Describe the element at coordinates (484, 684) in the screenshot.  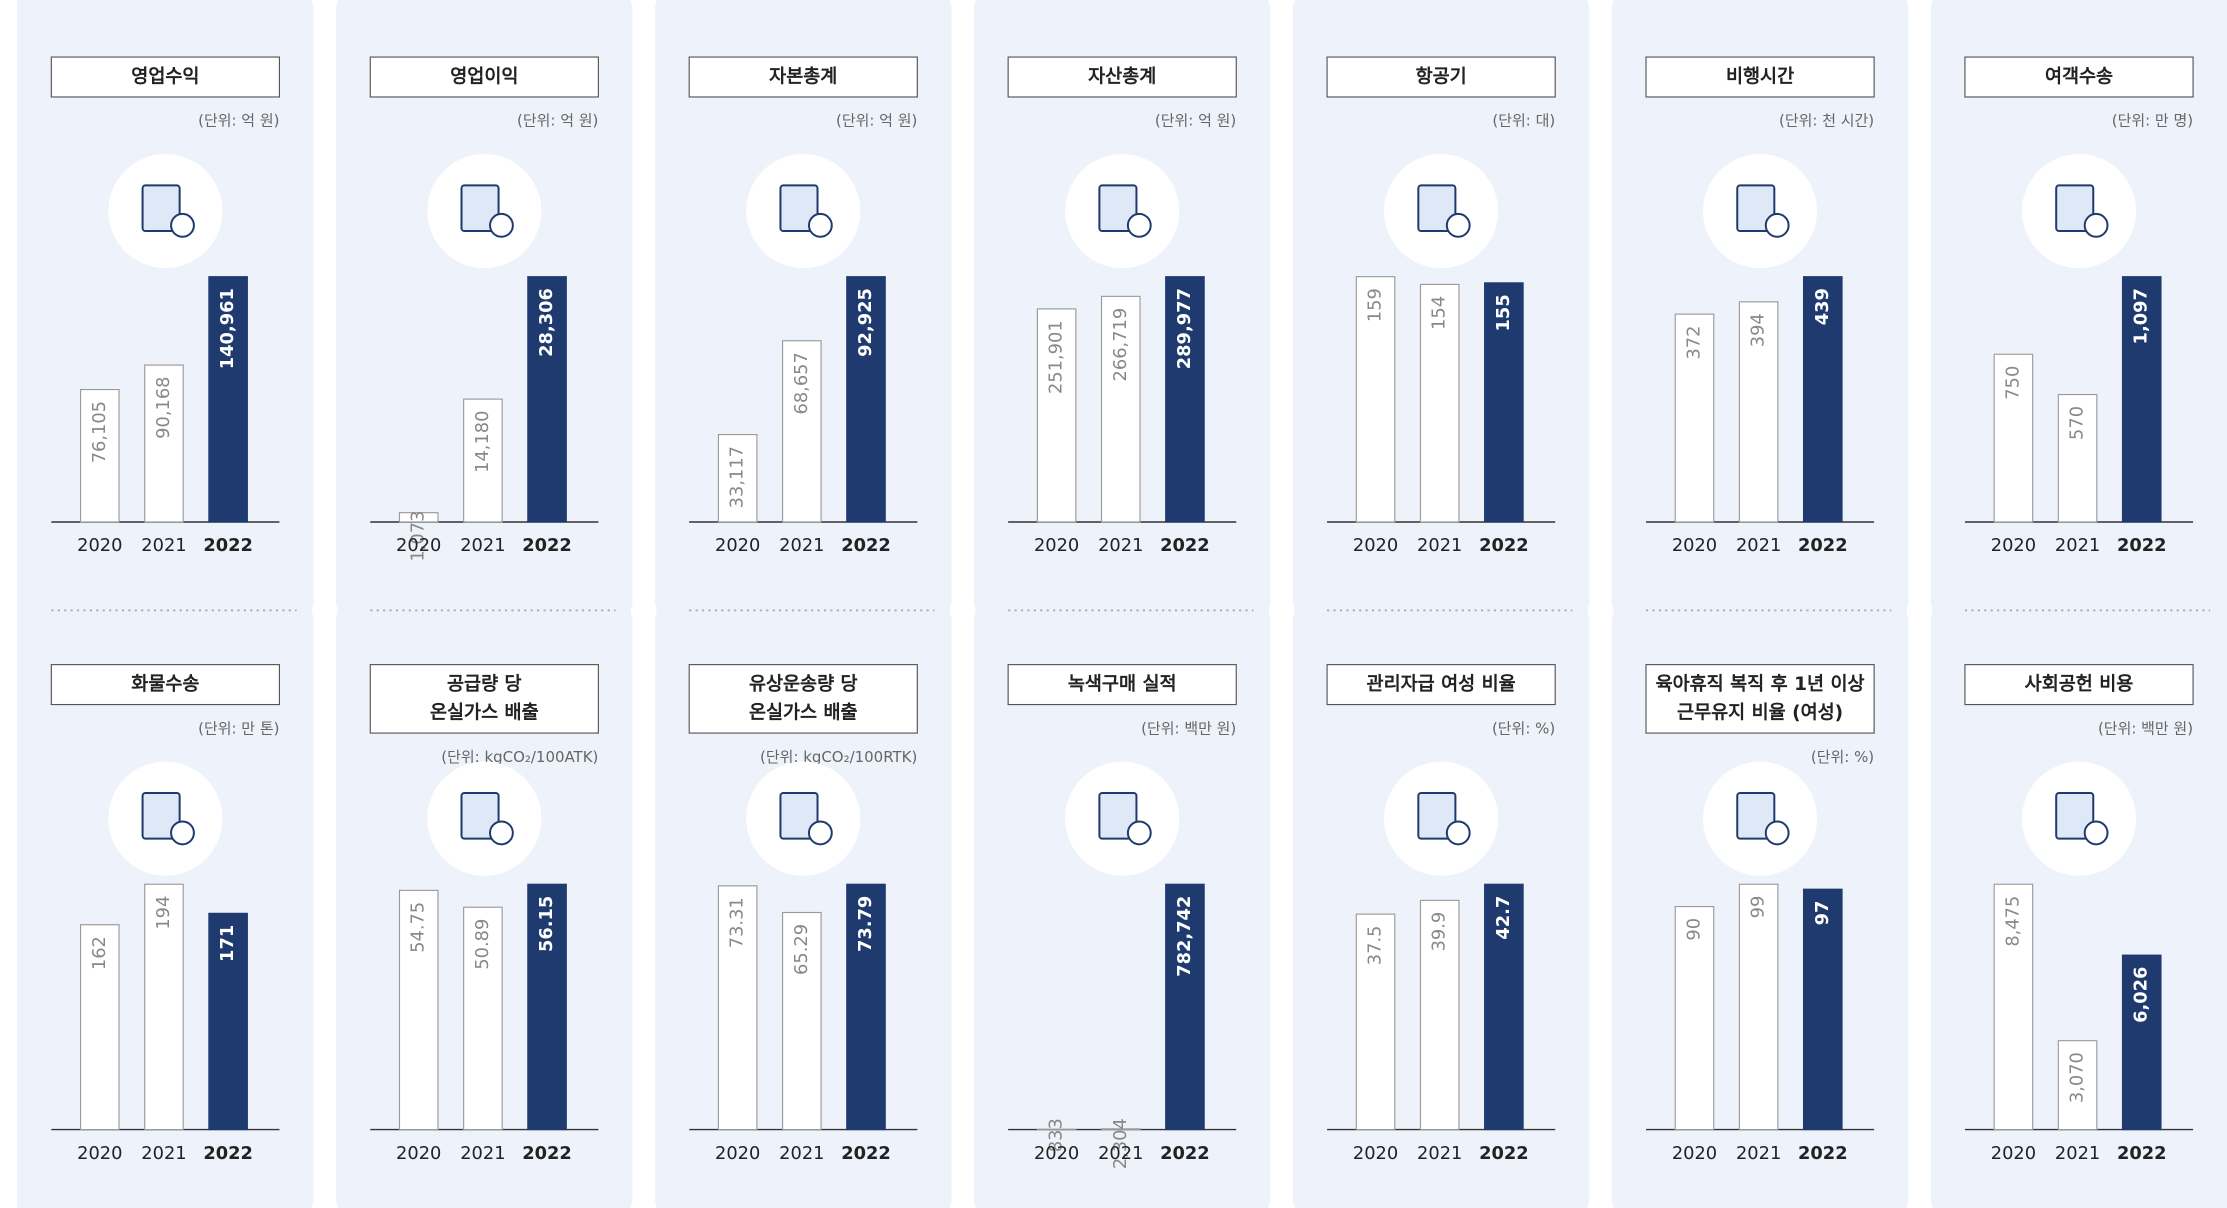
I see `chart-title: 공급량 당` at that location.